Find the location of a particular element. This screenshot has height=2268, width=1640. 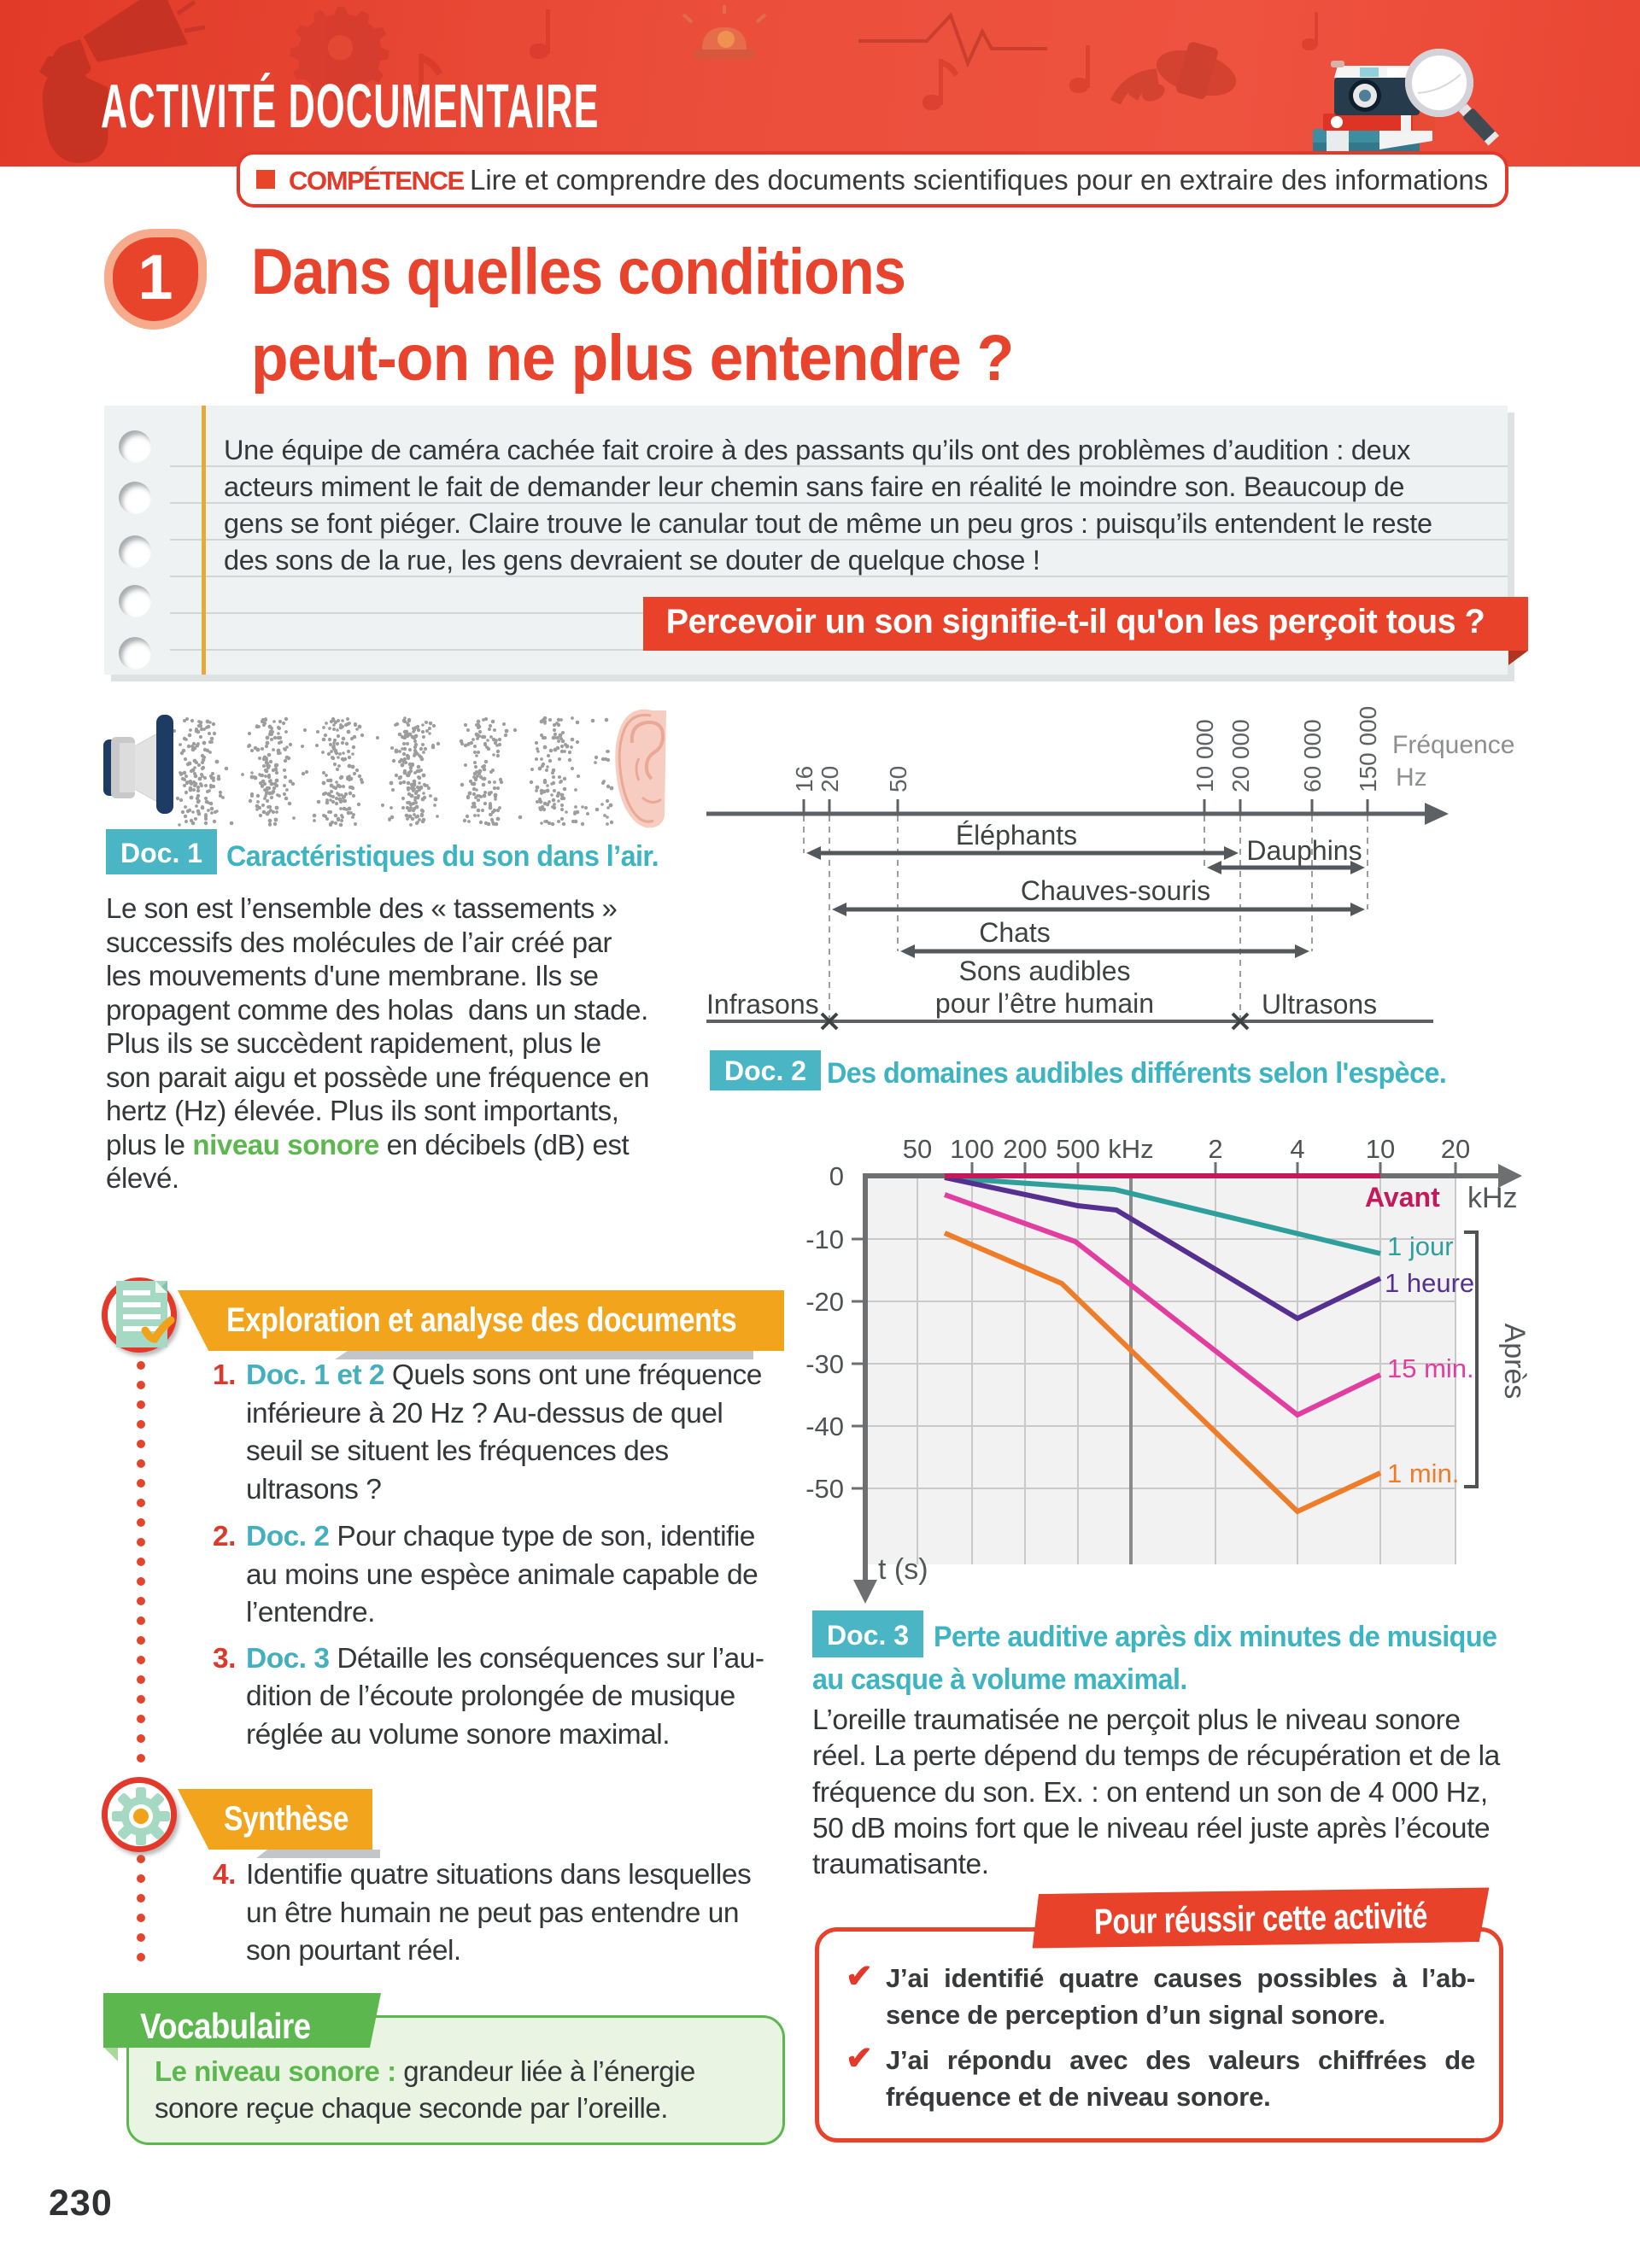

svg-text: Chauves-souris is located at coordinates (1115, 890).